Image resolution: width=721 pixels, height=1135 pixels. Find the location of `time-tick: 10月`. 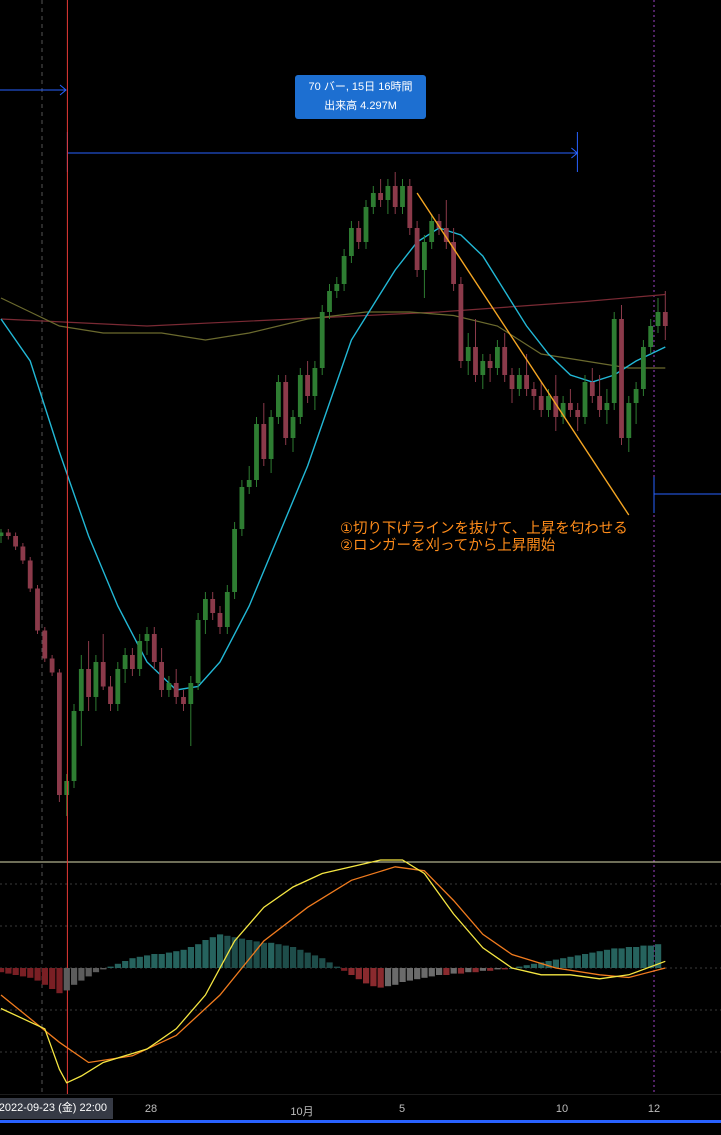

time-tick: 10月 is located at coordinates (302, 1112).